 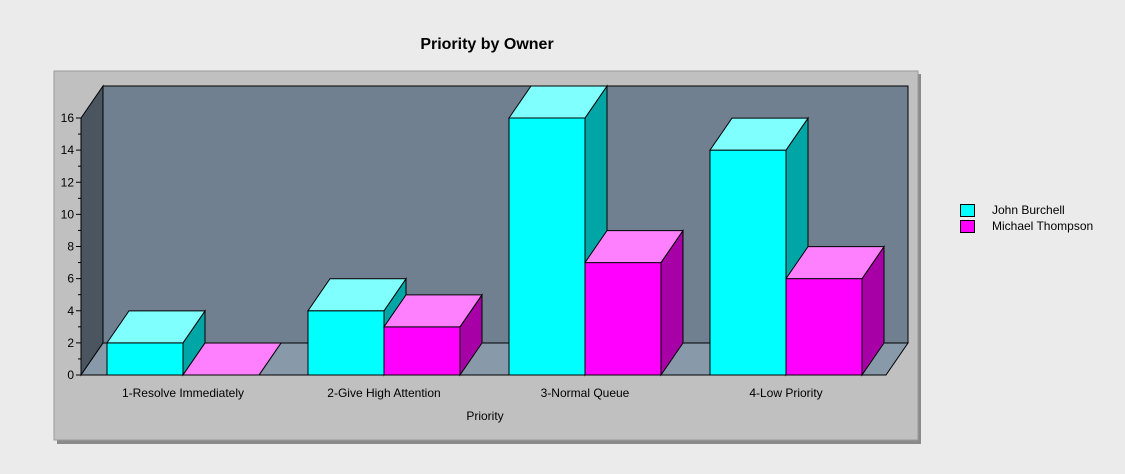 I want to click on y-tick-label: 2, so click(x=70, y=343).